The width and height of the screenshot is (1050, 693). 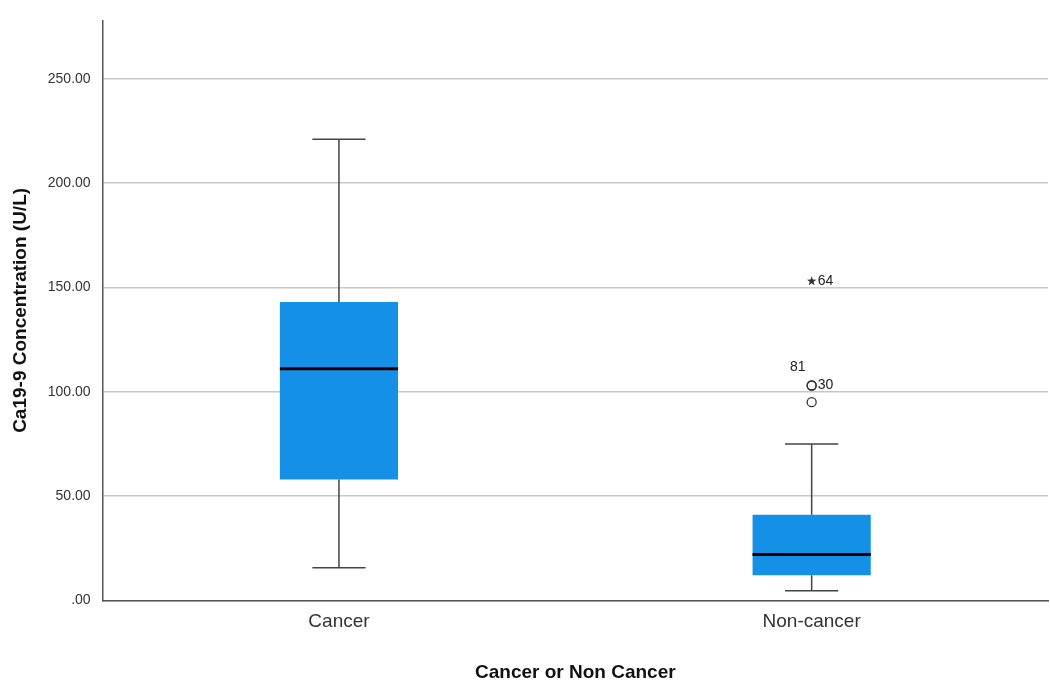 I want to click on annotation: 30, so click(x=825, y=384).